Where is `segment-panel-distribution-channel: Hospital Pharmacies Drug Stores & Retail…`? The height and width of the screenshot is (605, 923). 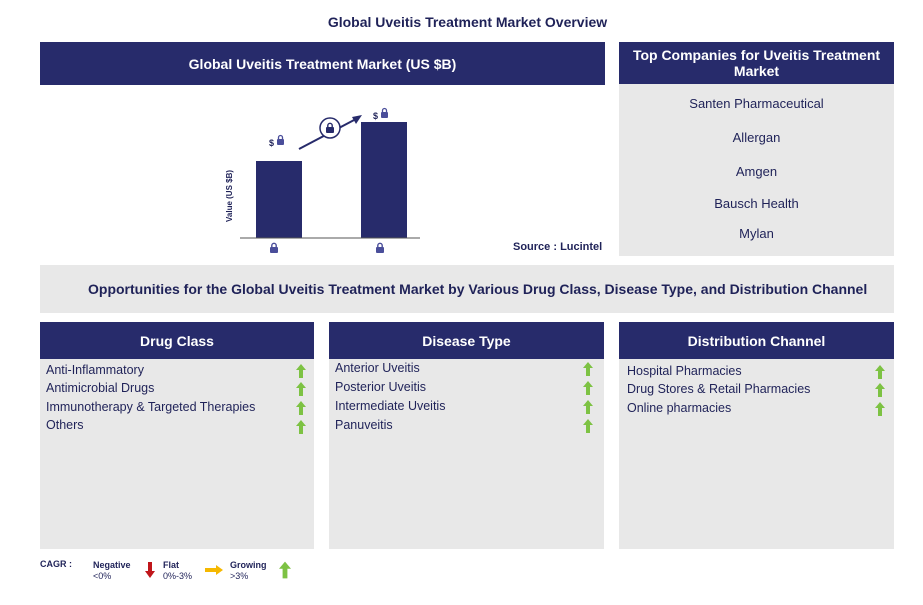
segment-panel-distribution-channel: Hospital Pharmacies Drug Stores & Retail… is located at coordinates (756, 454).